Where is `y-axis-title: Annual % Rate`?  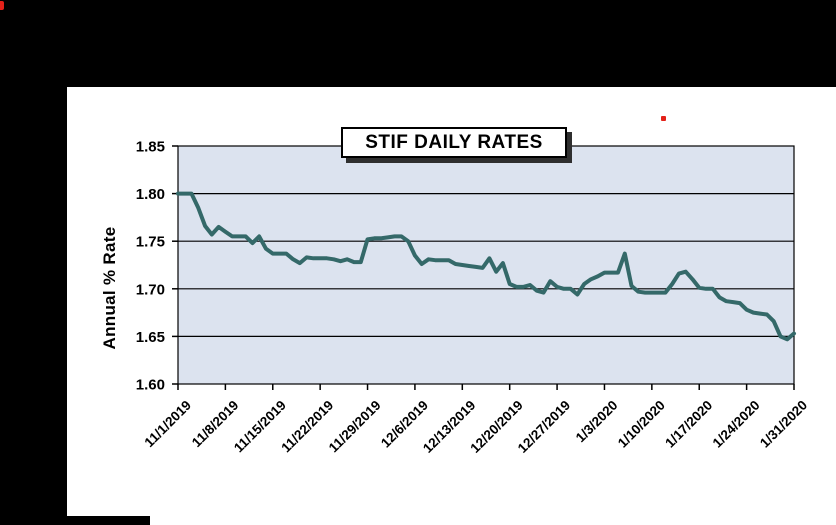 y-axis-title: Annual % Rate is located at coordinates (109, 288).